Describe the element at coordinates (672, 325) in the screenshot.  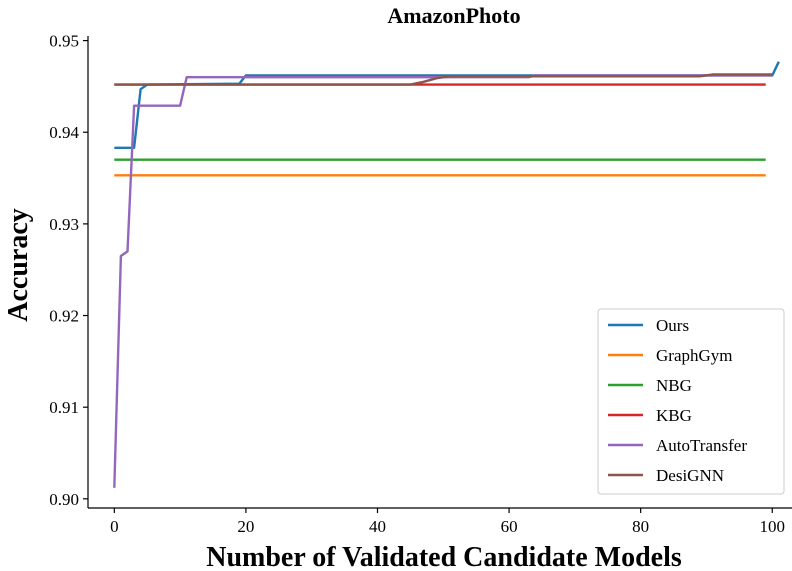
I see `legend-label: Ours` at that location.